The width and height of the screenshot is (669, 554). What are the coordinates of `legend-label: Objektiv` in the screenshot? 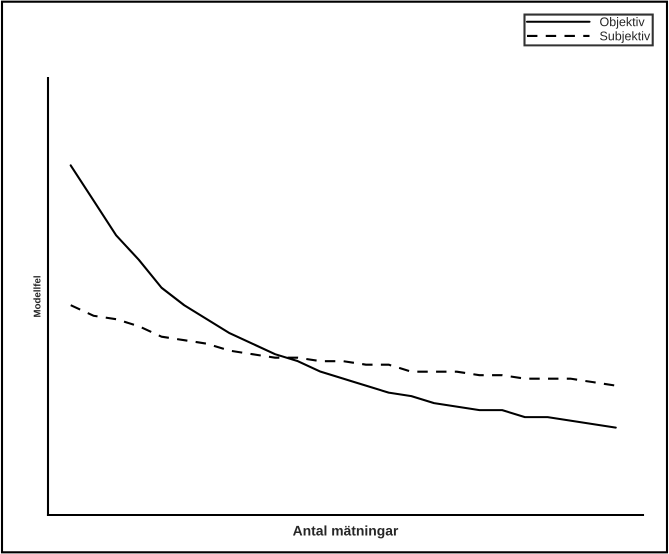 It's located at (622, 23).